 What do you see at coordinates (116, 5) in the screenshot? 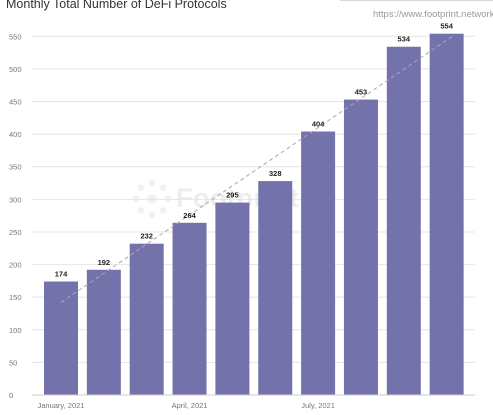
I see `chart-title: Monthly Total Number of DeFi Protocols` at bounding box center [116, 5].